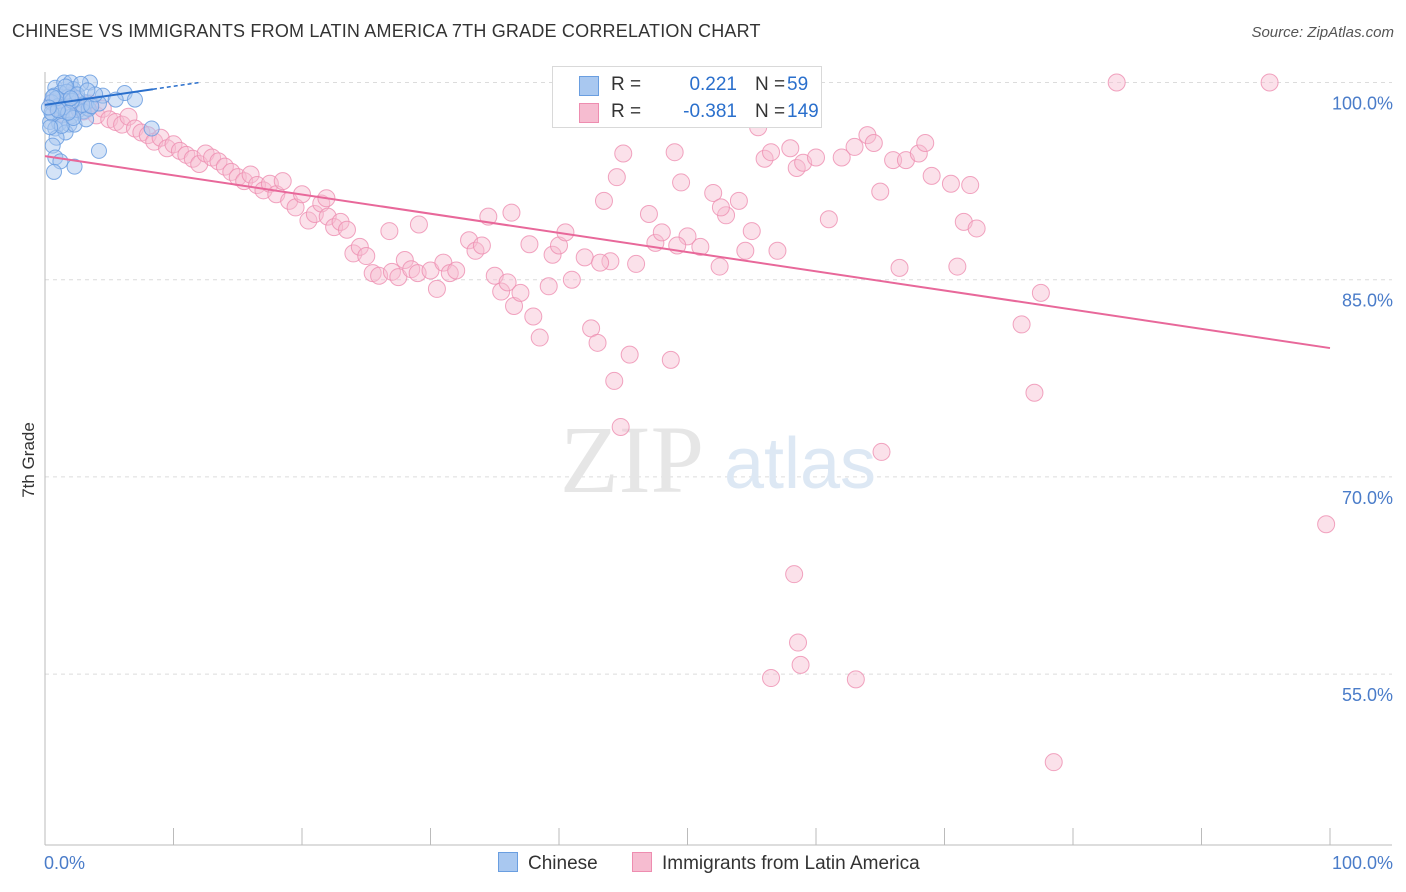  What do you see at coordinates (1322, 32) in the screenshot?
I see `source-label: Source: ZipAtlas.com` at bounding box center [1322, 32].